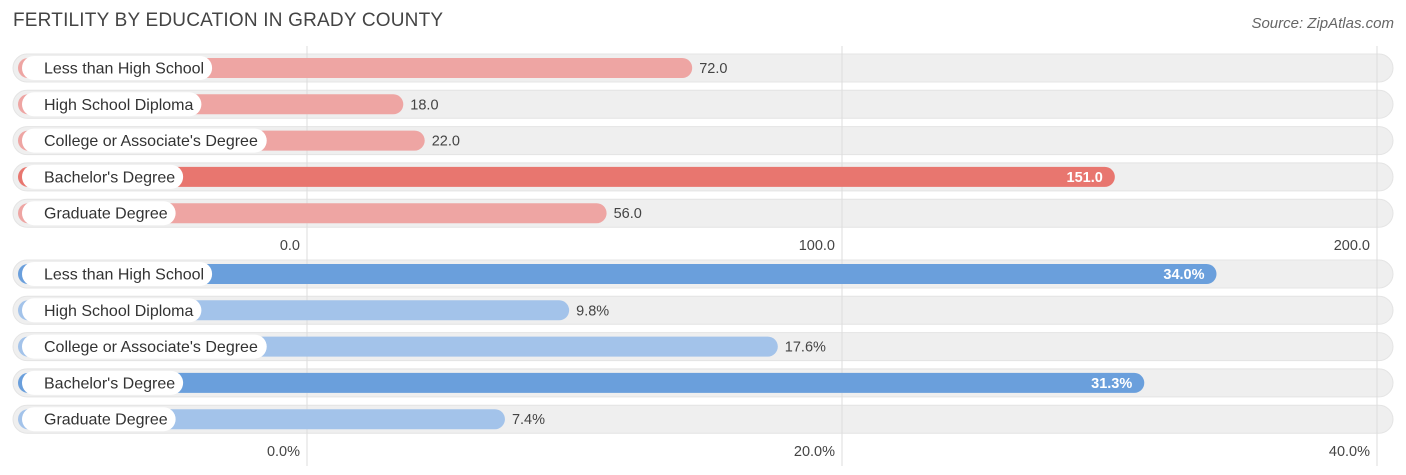 Image resolution: width=1406 pixels, height=475 pixels. I want to click on percent-category-label: Graduate Degree, so click(106, 420).